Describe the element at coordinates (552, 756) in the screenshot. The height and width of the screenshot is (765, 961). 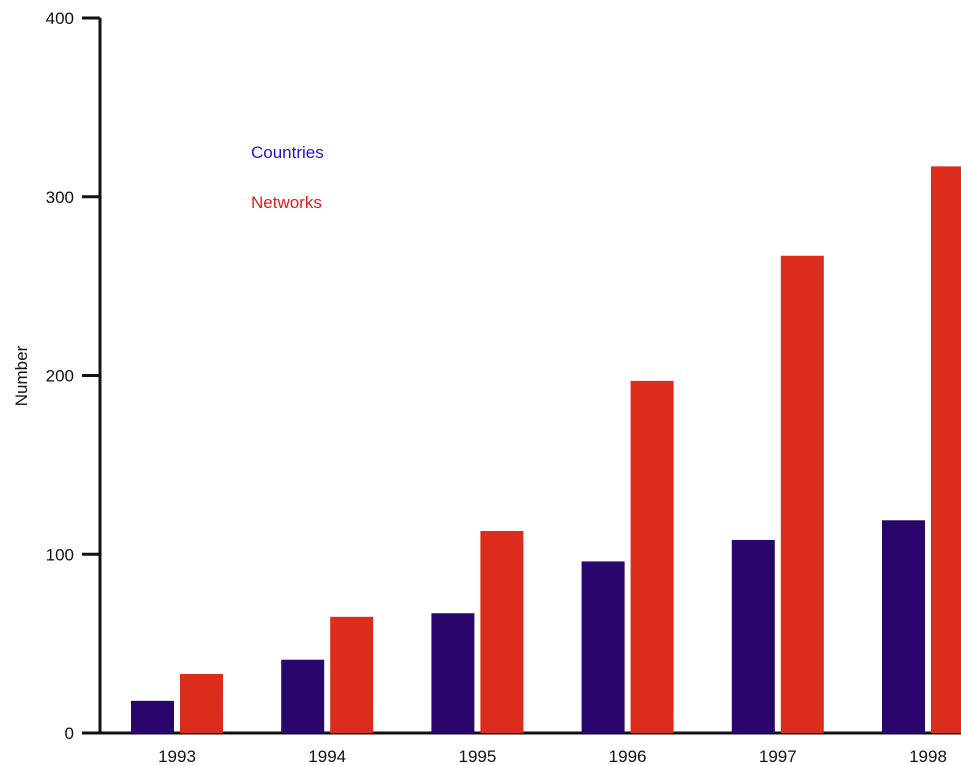
I see `x-tick-labels: 1993 1994 1995 1996 1997 1998` at that location.